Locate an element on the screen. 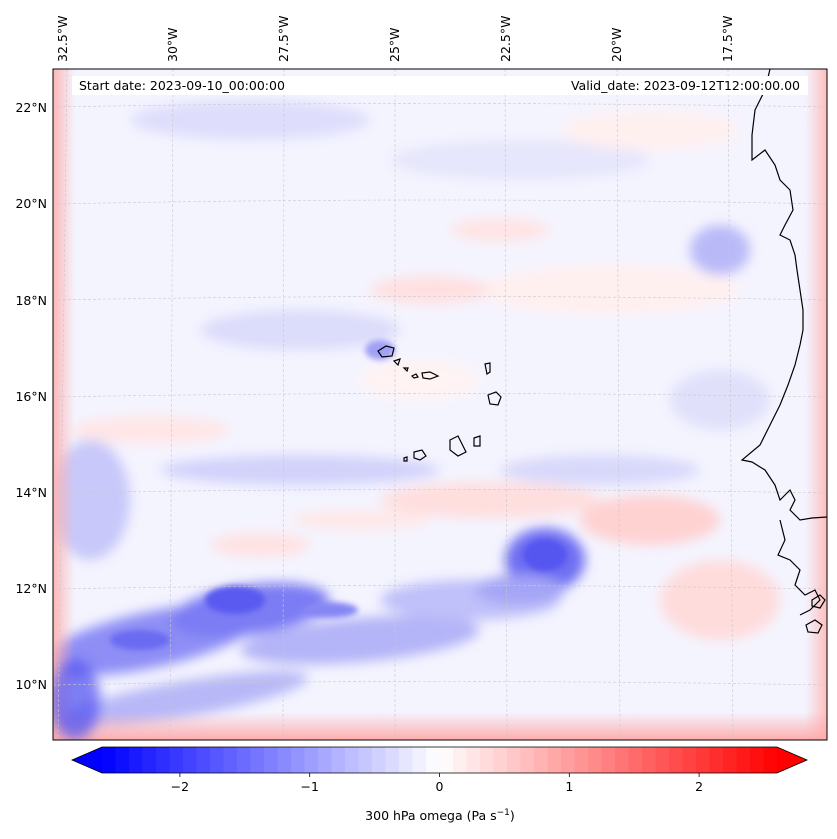 This screenshot has width=837, height=839. colorbar-tick-label: −2 is located at coordinates (180, 786).